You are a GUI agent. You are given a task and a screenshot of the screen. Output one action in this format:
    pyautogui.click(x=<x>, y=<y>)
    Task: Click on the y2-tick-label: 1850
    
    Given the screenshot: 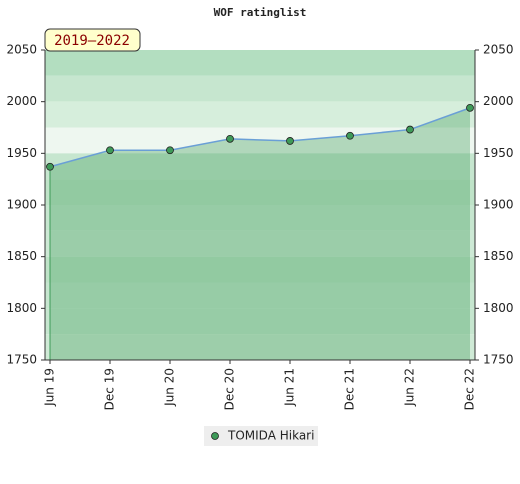 What is the action you would take?
    pyautogui.click(x=498, y=256)
    